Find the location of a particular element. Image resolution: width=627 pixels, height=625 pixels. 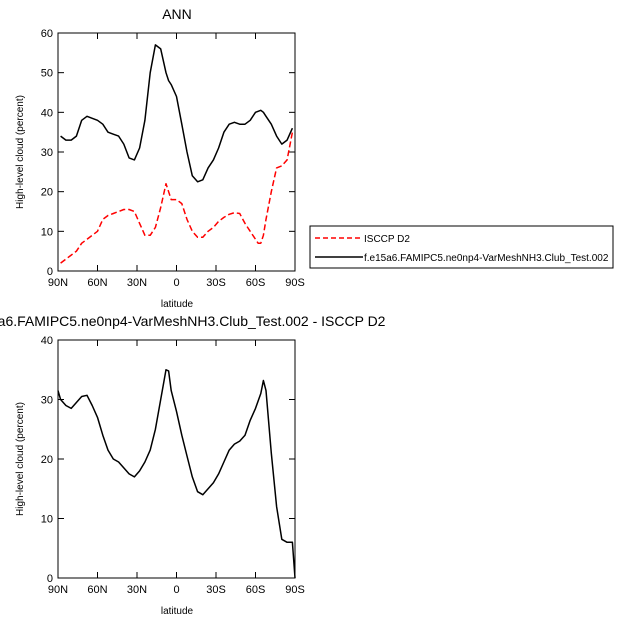

bottom-x-tick-label: 60N is located at coordinates (97, 590).